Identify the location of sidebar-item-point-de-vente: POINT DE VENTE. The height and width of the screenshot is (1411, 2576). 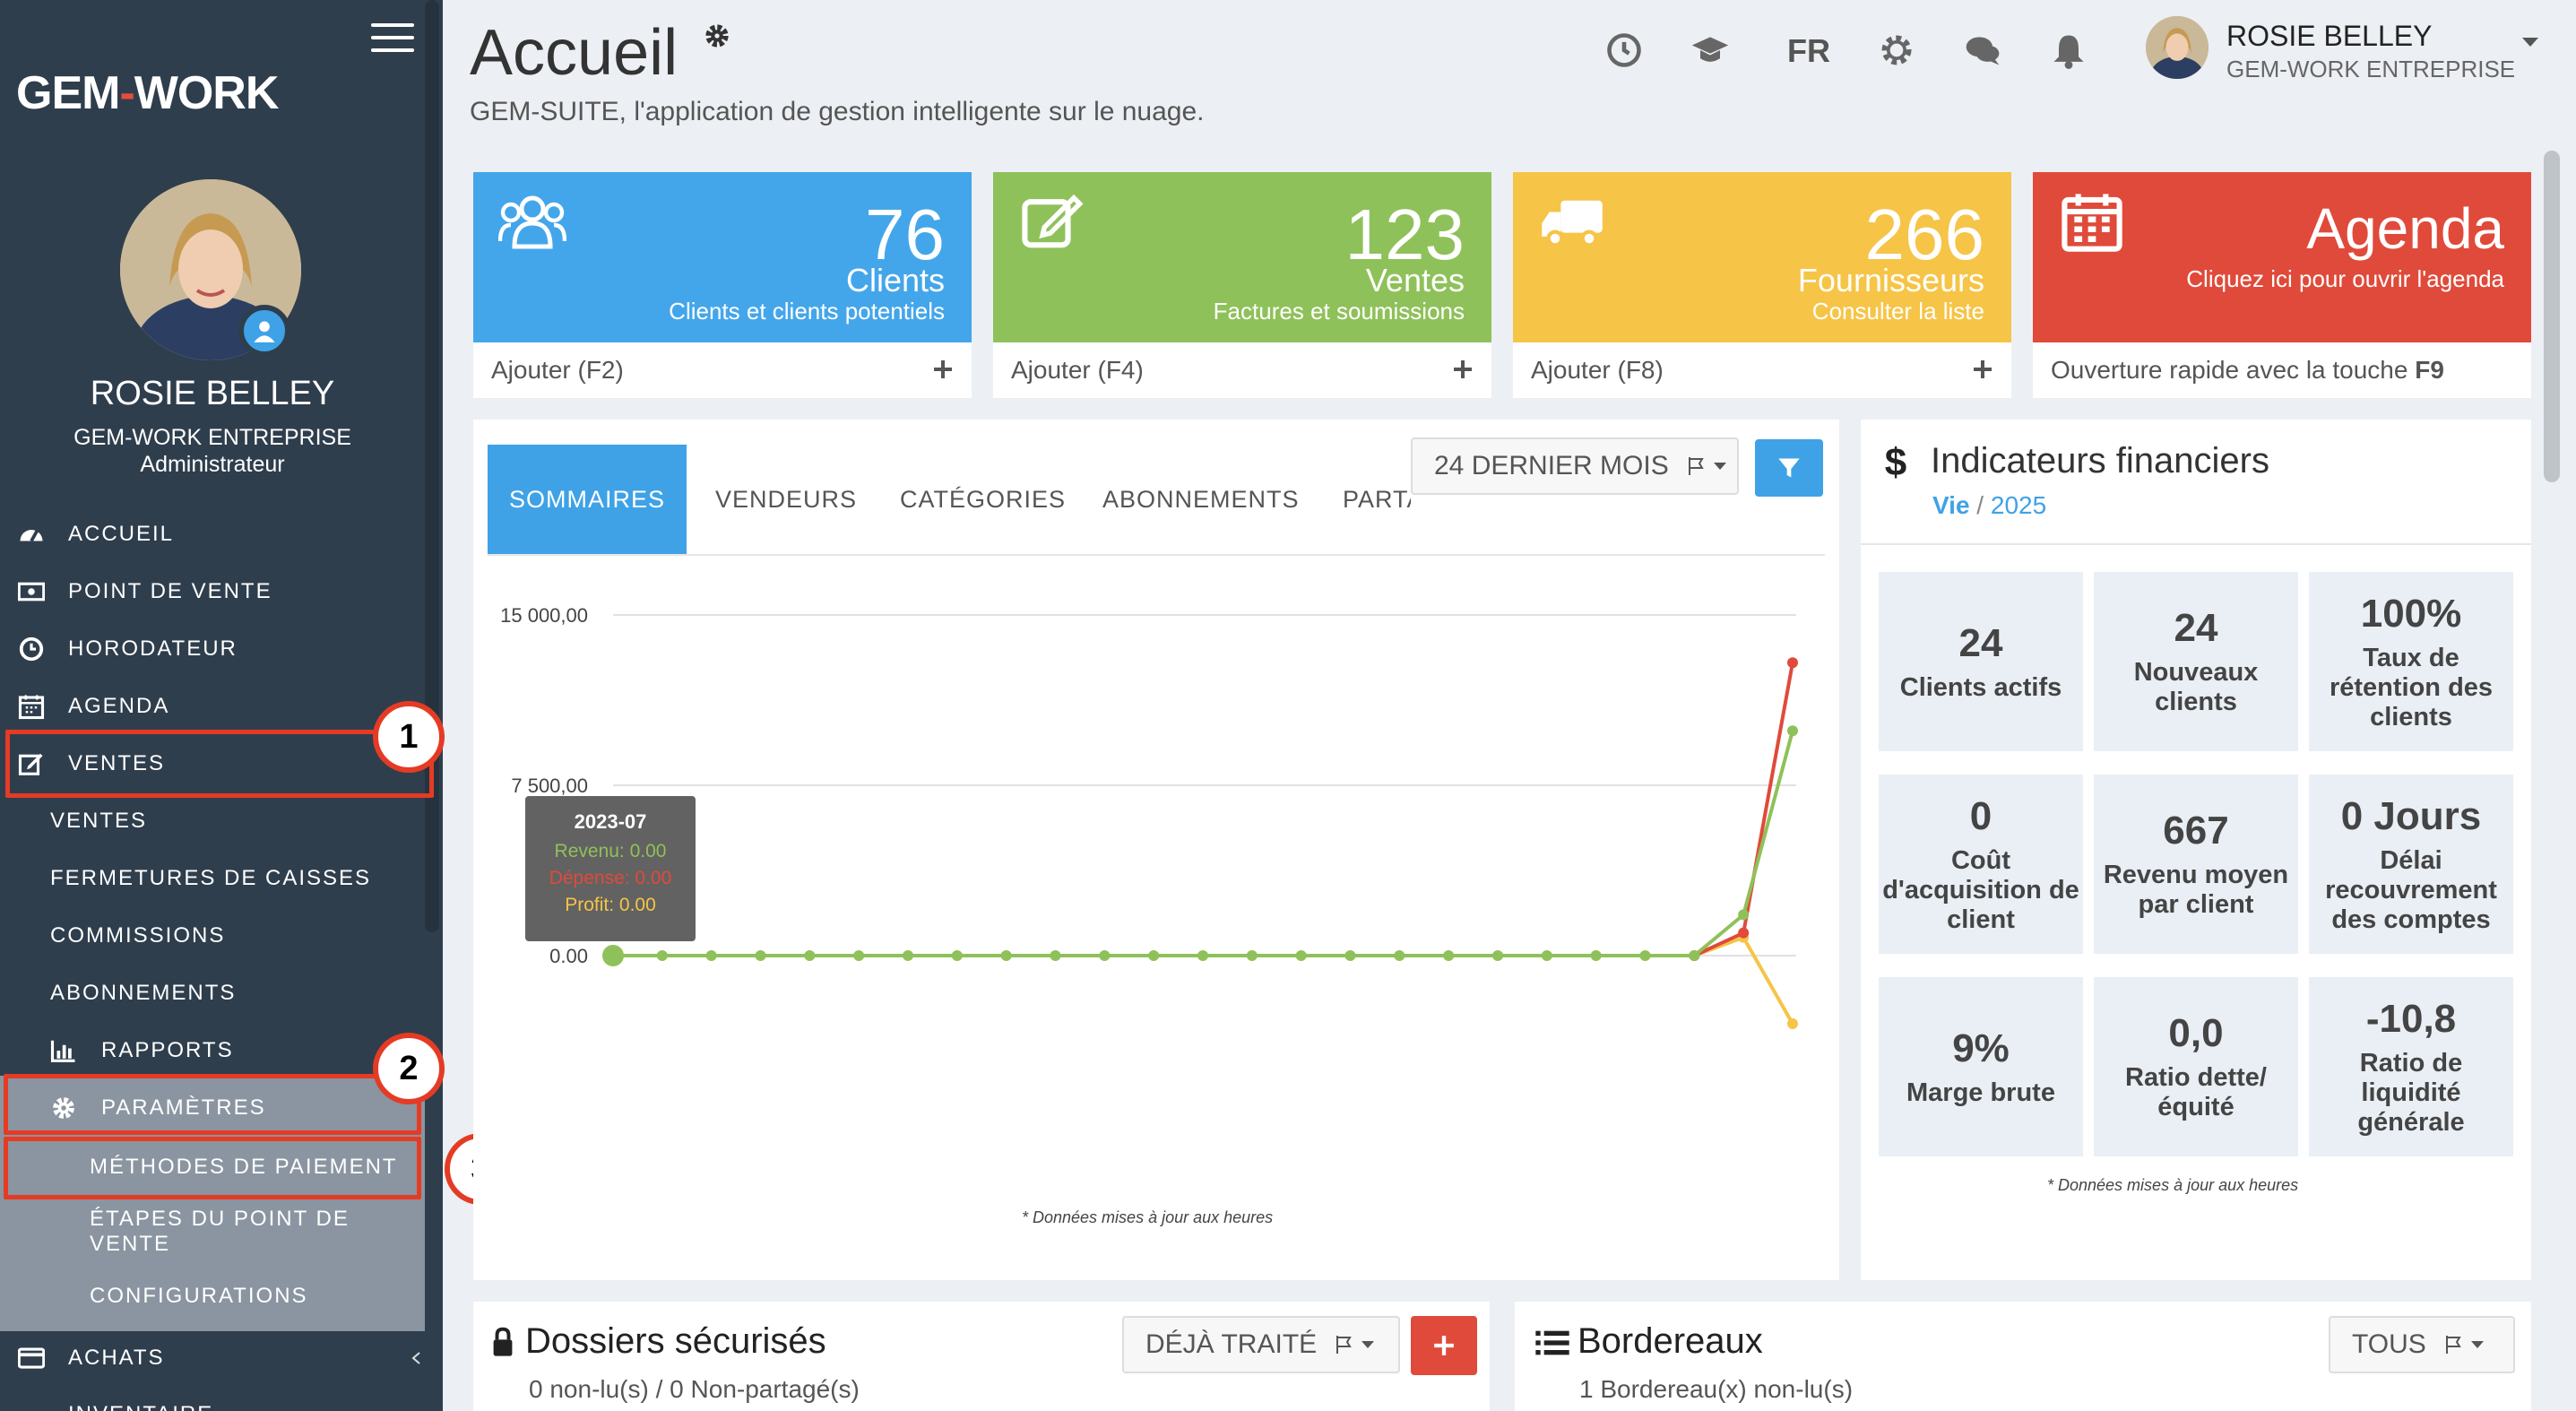
(212, 592).